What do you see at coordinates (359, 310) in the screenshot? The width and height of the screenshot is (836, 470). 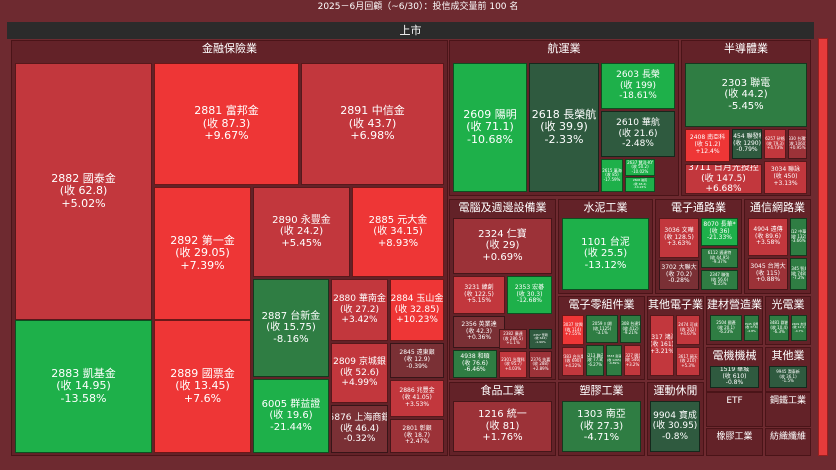 I see `tile-2880: 2880 華南金 (收 27.2) +3.42%` at bounding box center [359, 310].